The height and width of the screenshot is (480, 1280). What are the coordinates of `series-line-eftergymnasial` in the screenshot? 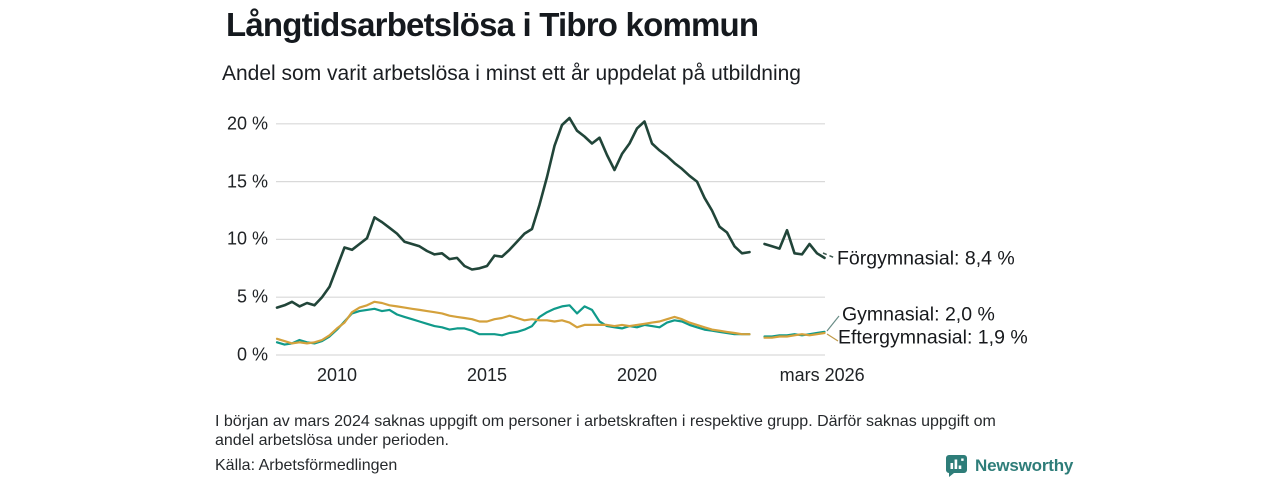 It's located at (550, 322).